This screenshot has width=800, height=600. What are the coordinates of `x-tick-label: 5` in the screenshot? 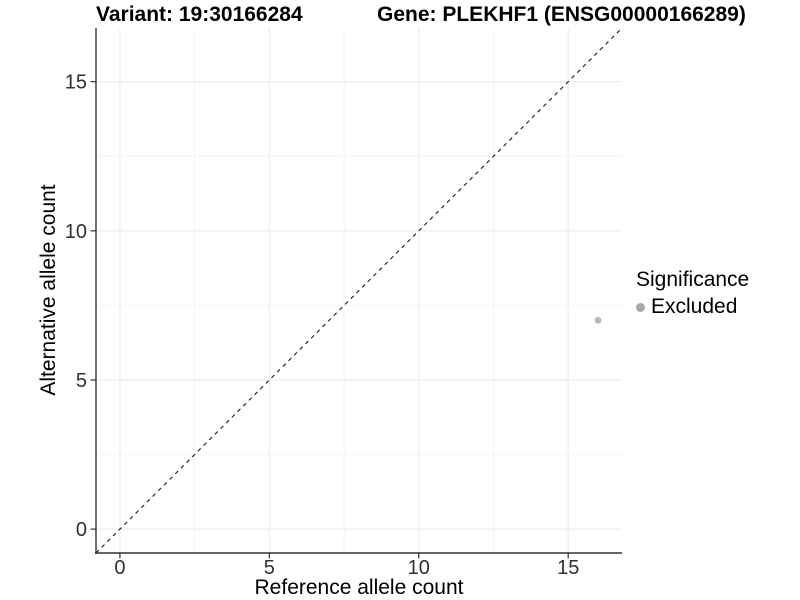 It's located at (269, 568).